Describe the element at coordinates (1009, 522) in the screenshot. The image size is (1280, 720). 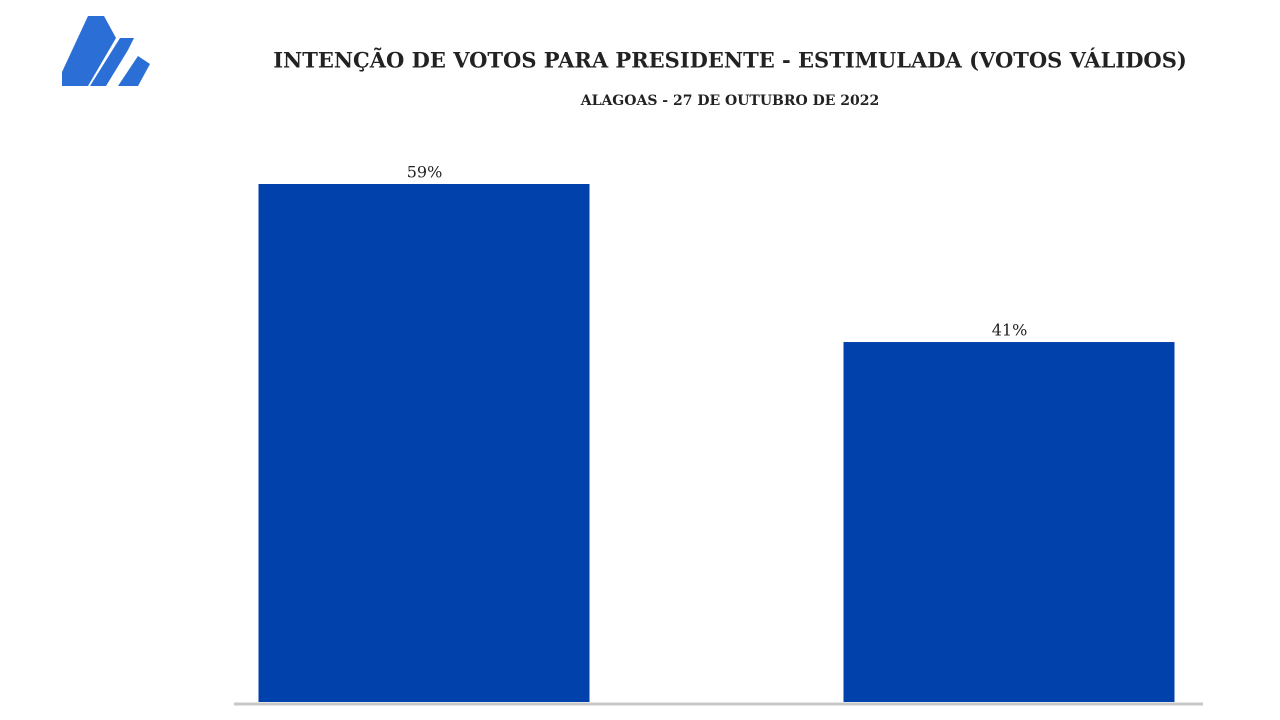
I see `bar` at that location.